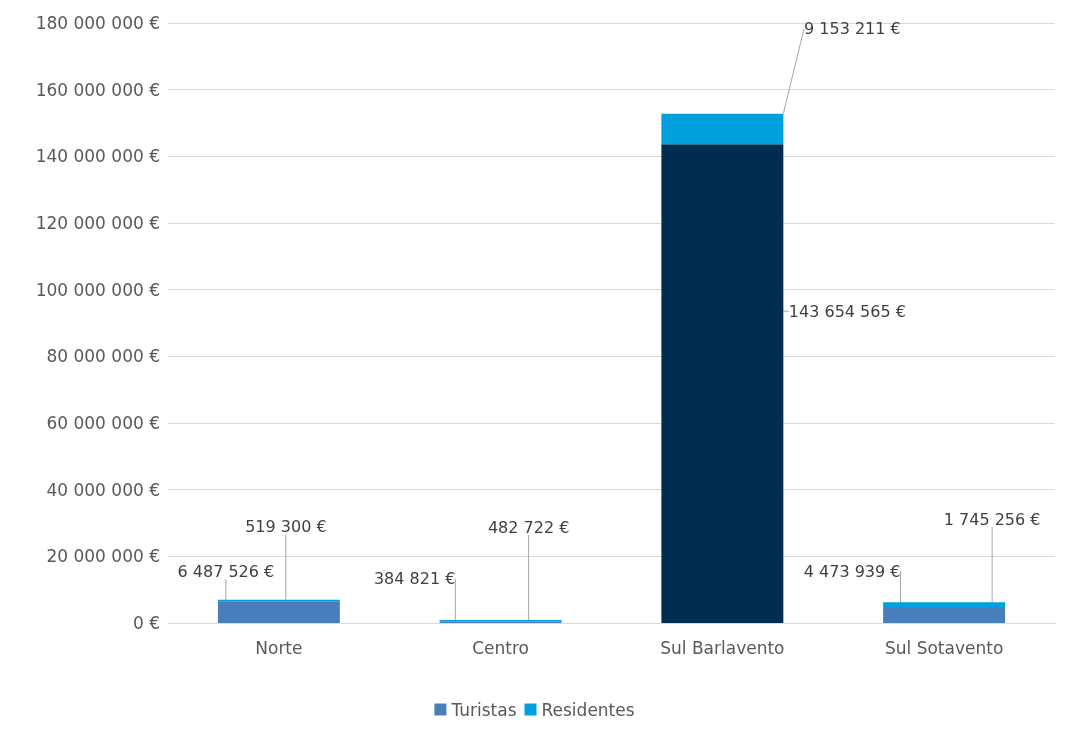 The height and width of the screenshot is (731, 1069). Describe the element at coordinates (992, 519) in the screenshot. I see `data-label: 1 745 256 €` at that location.